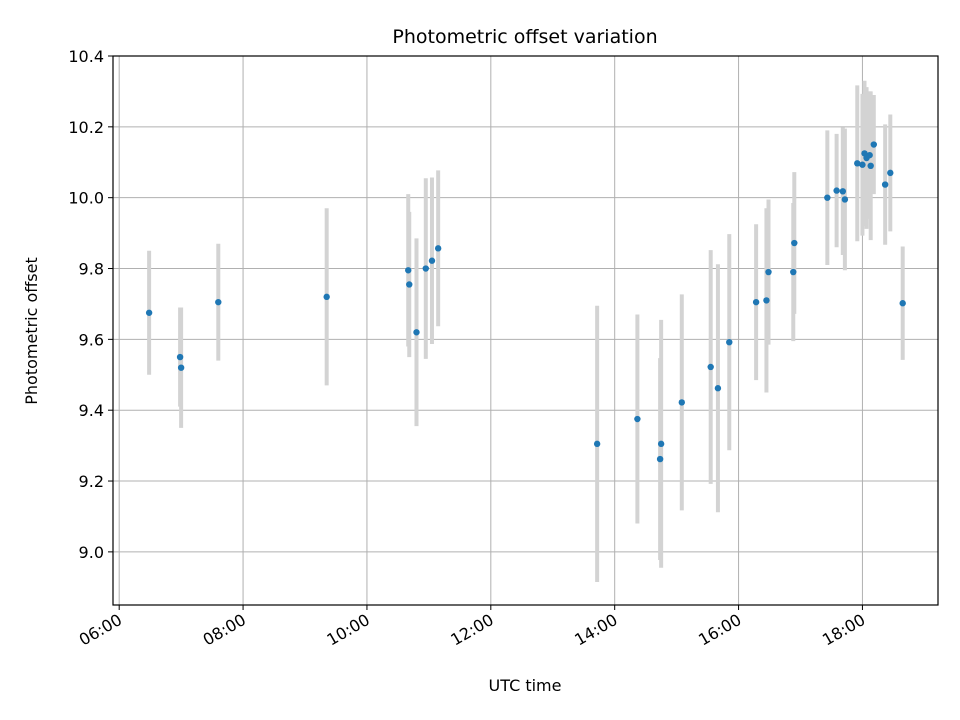 This screenshot has height=720, width=960. I want to click on y-axis: 9.0 9.2 9.4 9.6 9.8 10.0 10.2 10.4, so click(90, 304).